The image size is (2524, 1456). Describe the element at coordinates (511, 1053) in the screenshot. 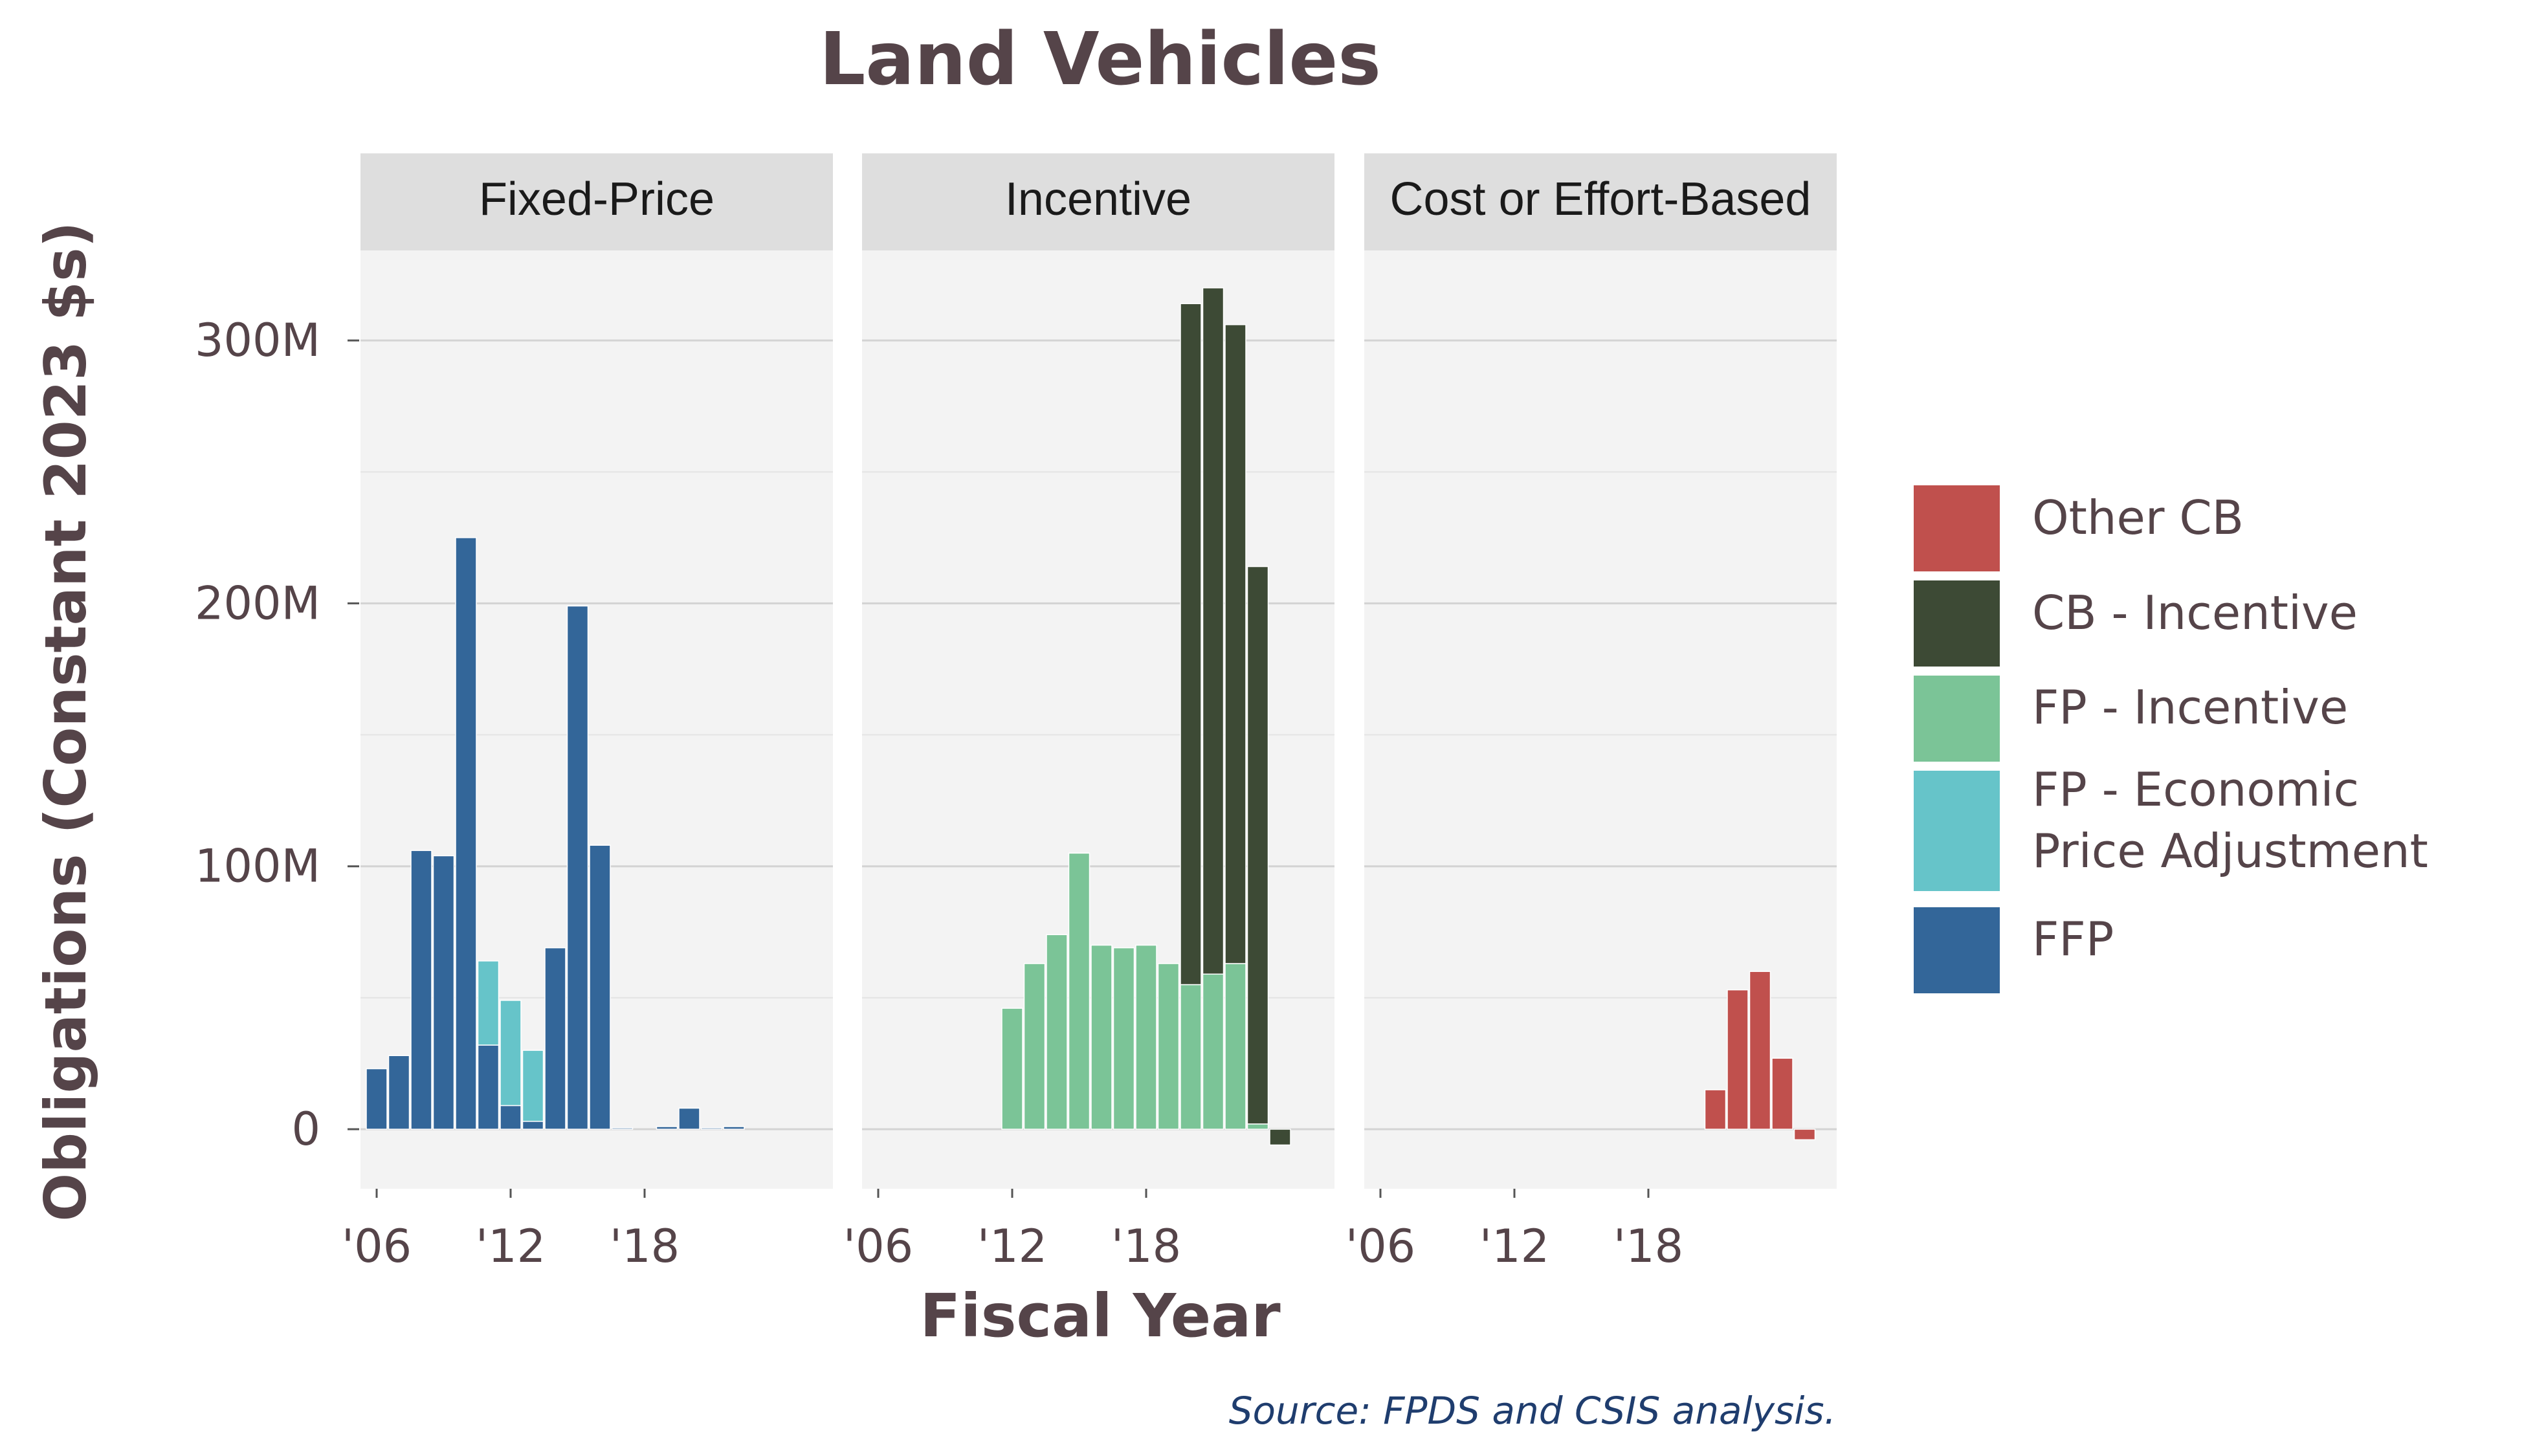

I see `bar-fp_epa-2012` at that location.